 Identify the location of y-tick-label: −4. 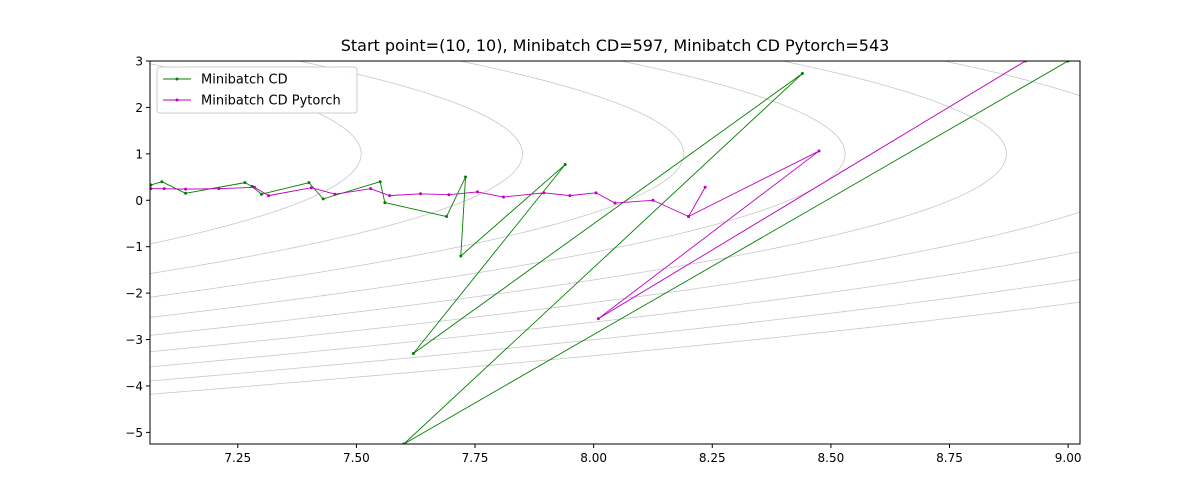
(134, 386).